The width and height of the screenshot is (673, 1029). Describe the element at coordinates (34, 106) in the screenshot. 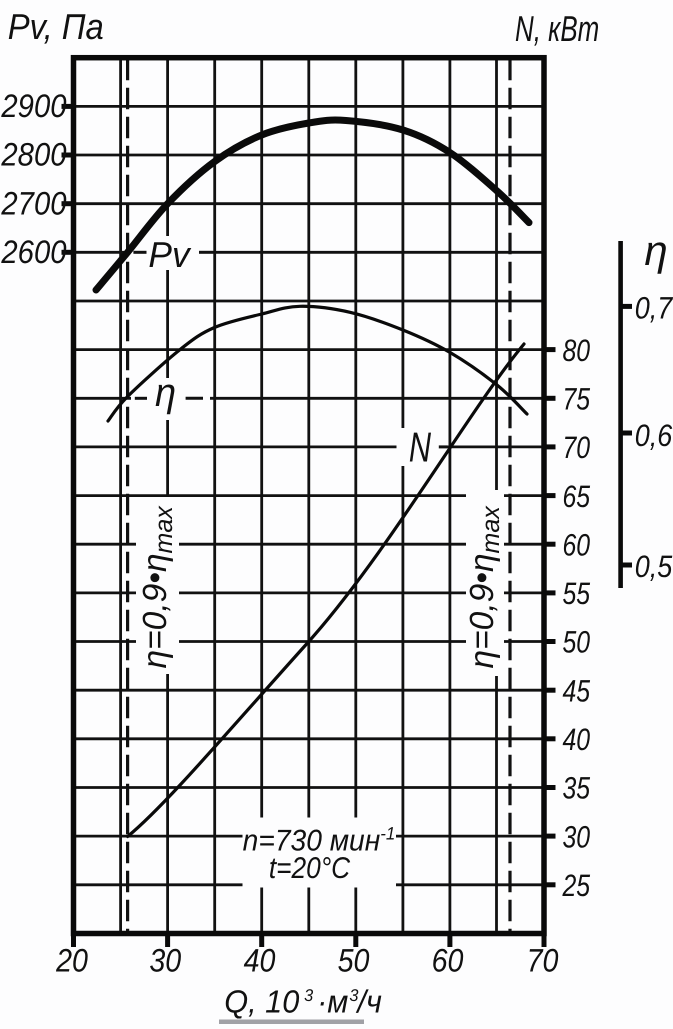

I see `svg-text: 2900` at that location.